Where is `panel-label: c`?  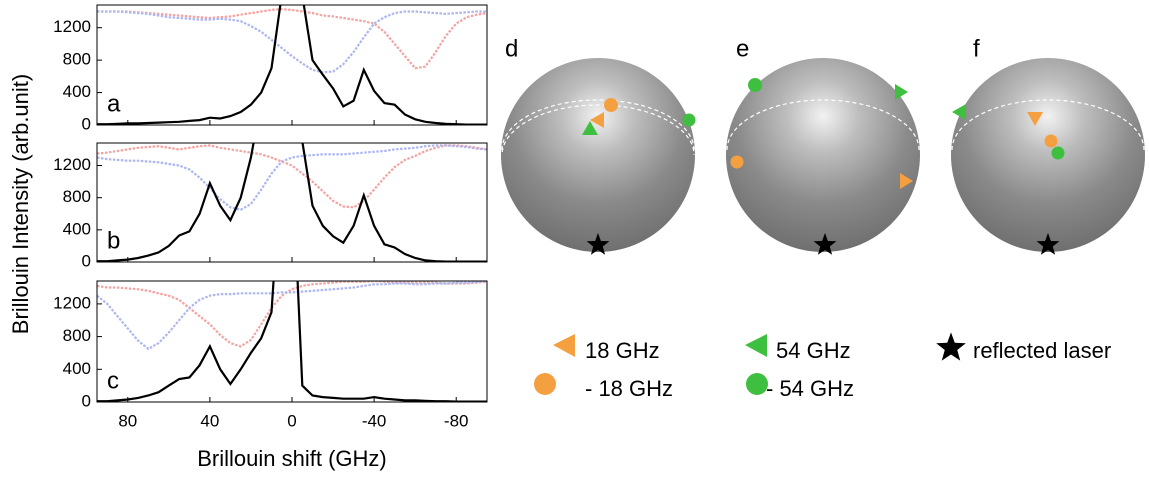 panel-label: c is located at coordinates (113, 380).